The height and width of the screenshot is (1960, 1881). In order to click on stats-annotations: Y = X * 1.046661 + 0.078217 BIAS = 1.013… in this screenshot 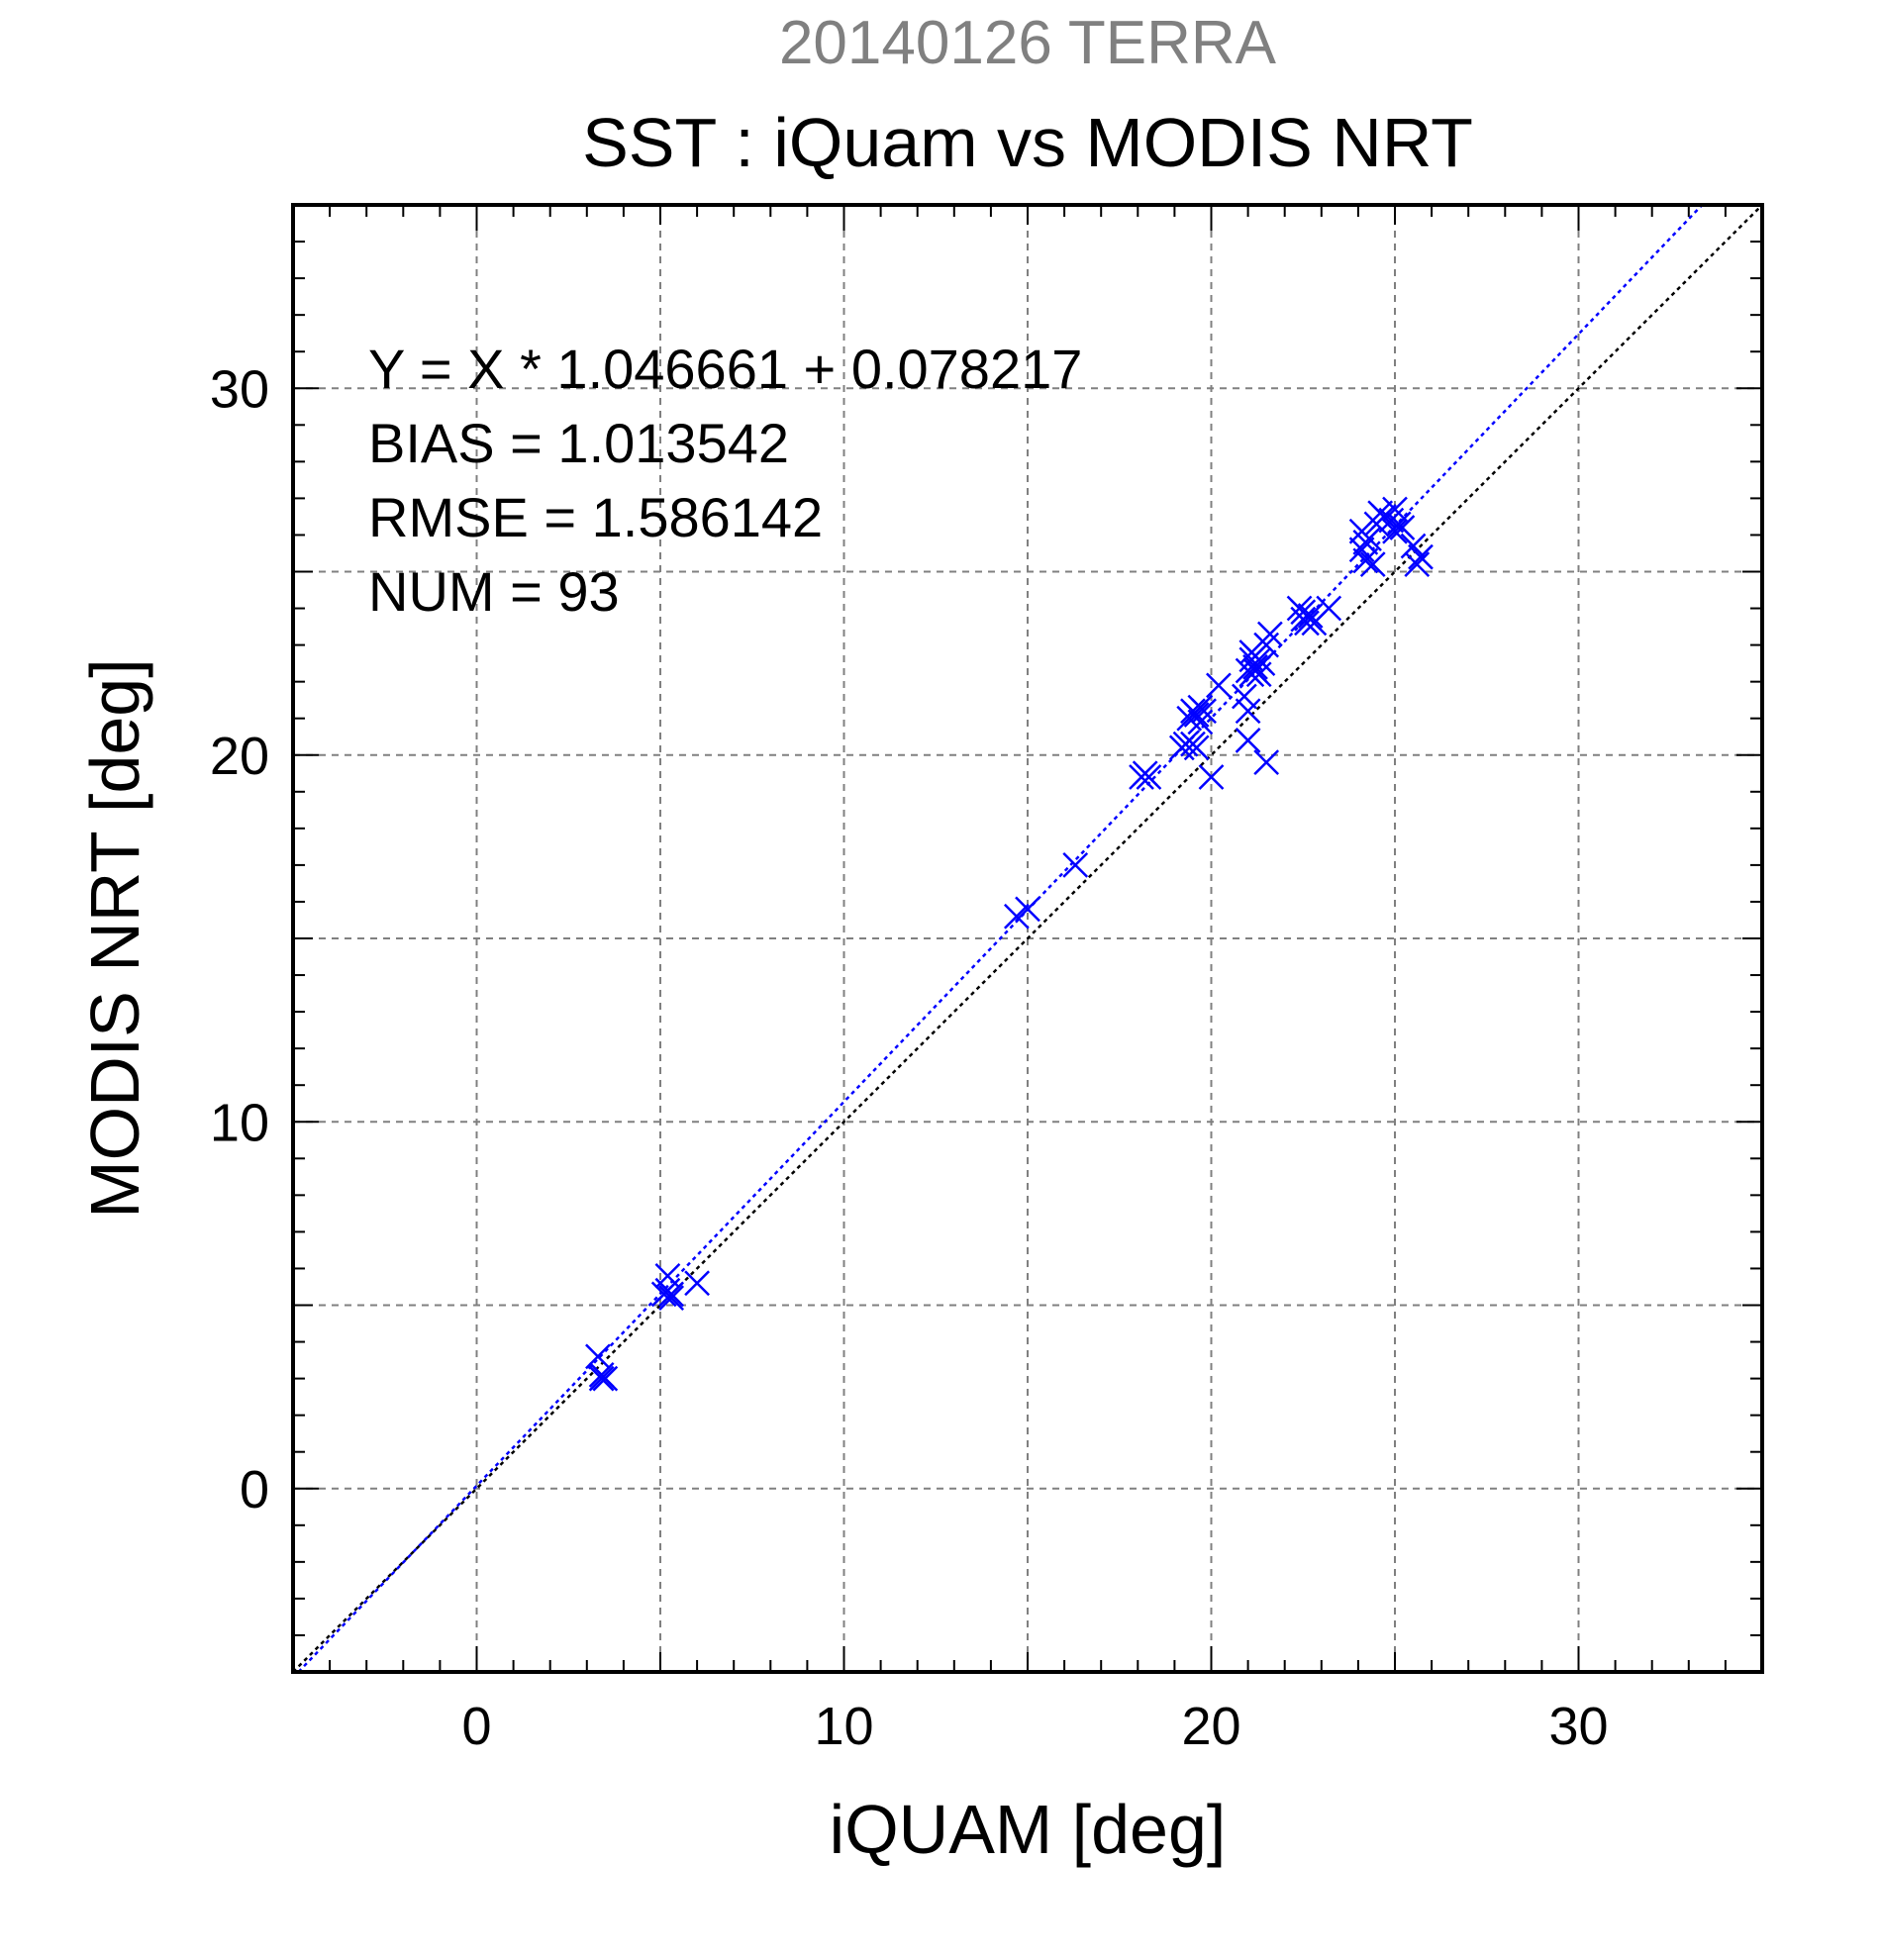, I will do `click(725, 480)`.